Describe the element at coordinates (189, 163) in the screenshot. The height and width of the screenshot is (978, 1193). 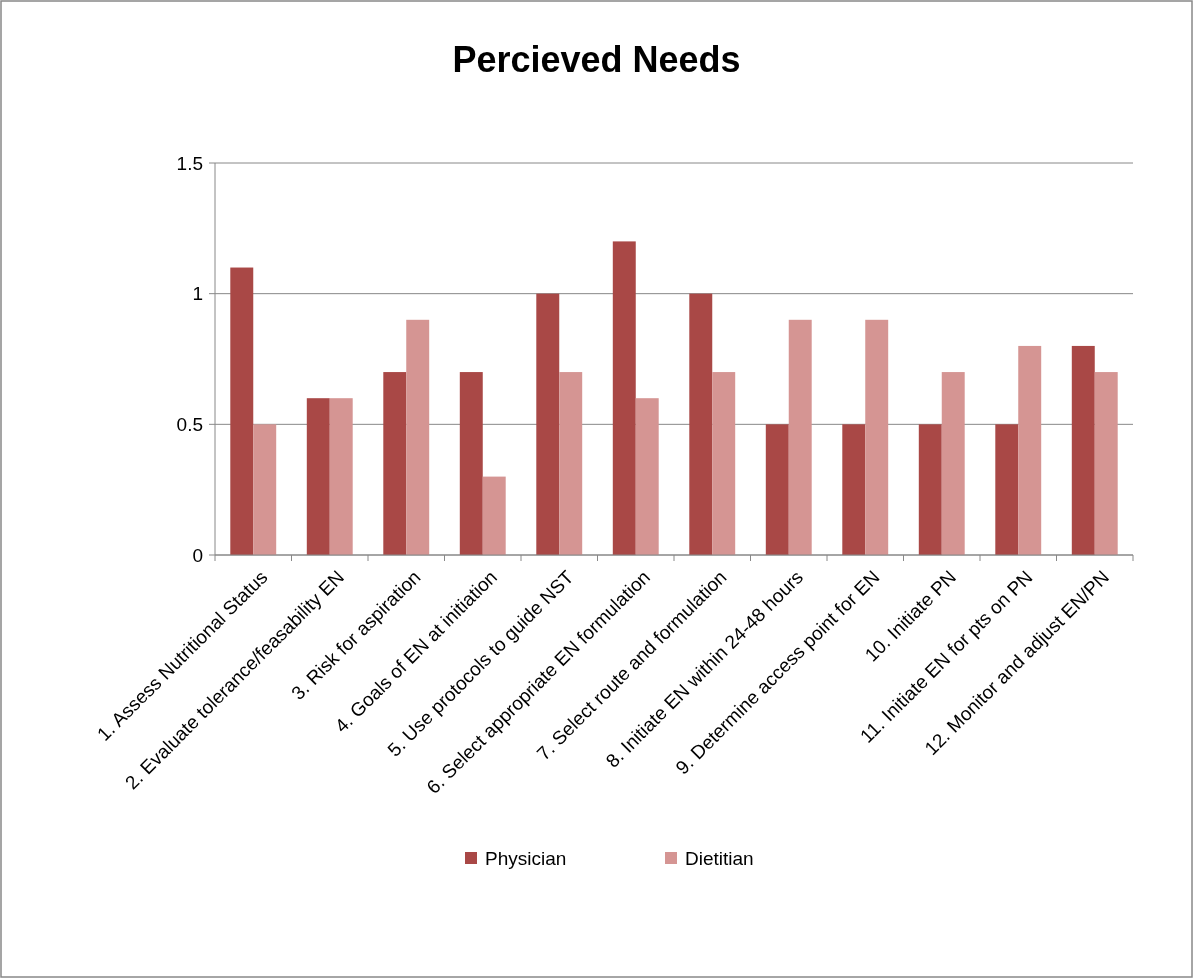
I see `y-tick-label: 1.5` at that location.